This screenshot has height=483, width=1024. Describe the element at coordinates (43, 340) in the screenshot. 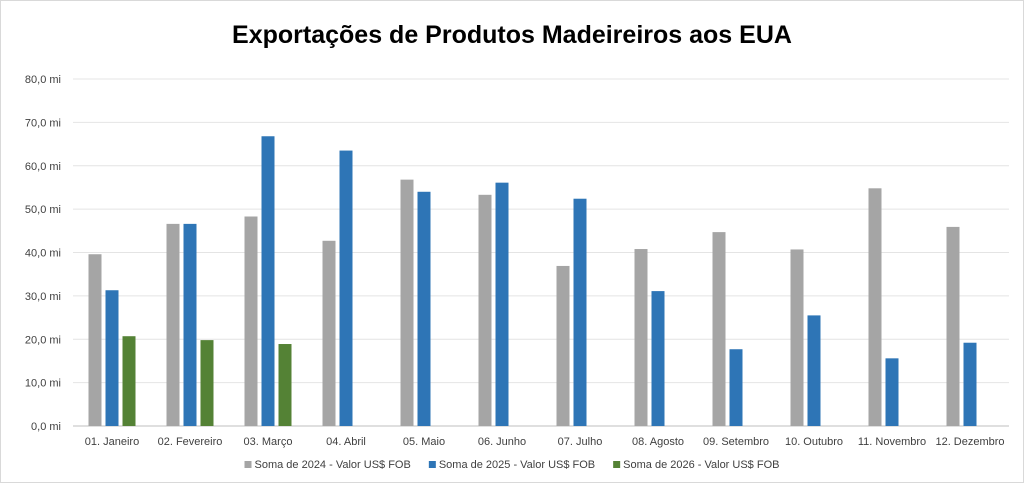

I see `y-tick-label: 20,0 mi` at that location.